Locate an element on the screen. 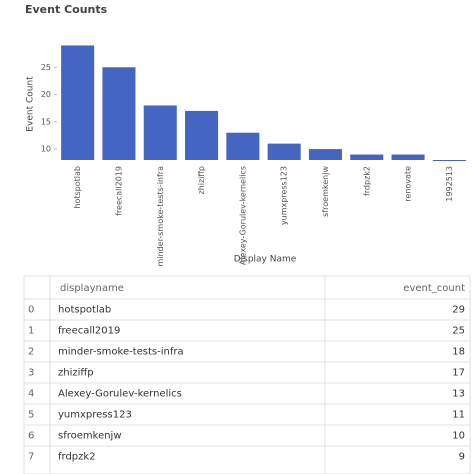  chart-title: Event Counts is located at coordinates (66, 9).